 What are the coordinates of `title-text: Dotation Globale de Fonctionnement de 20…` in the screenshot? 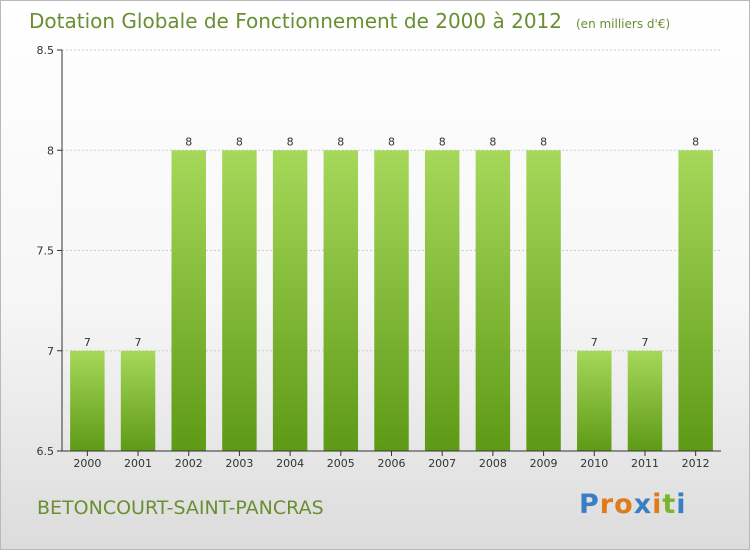 It's located at (295, 21).